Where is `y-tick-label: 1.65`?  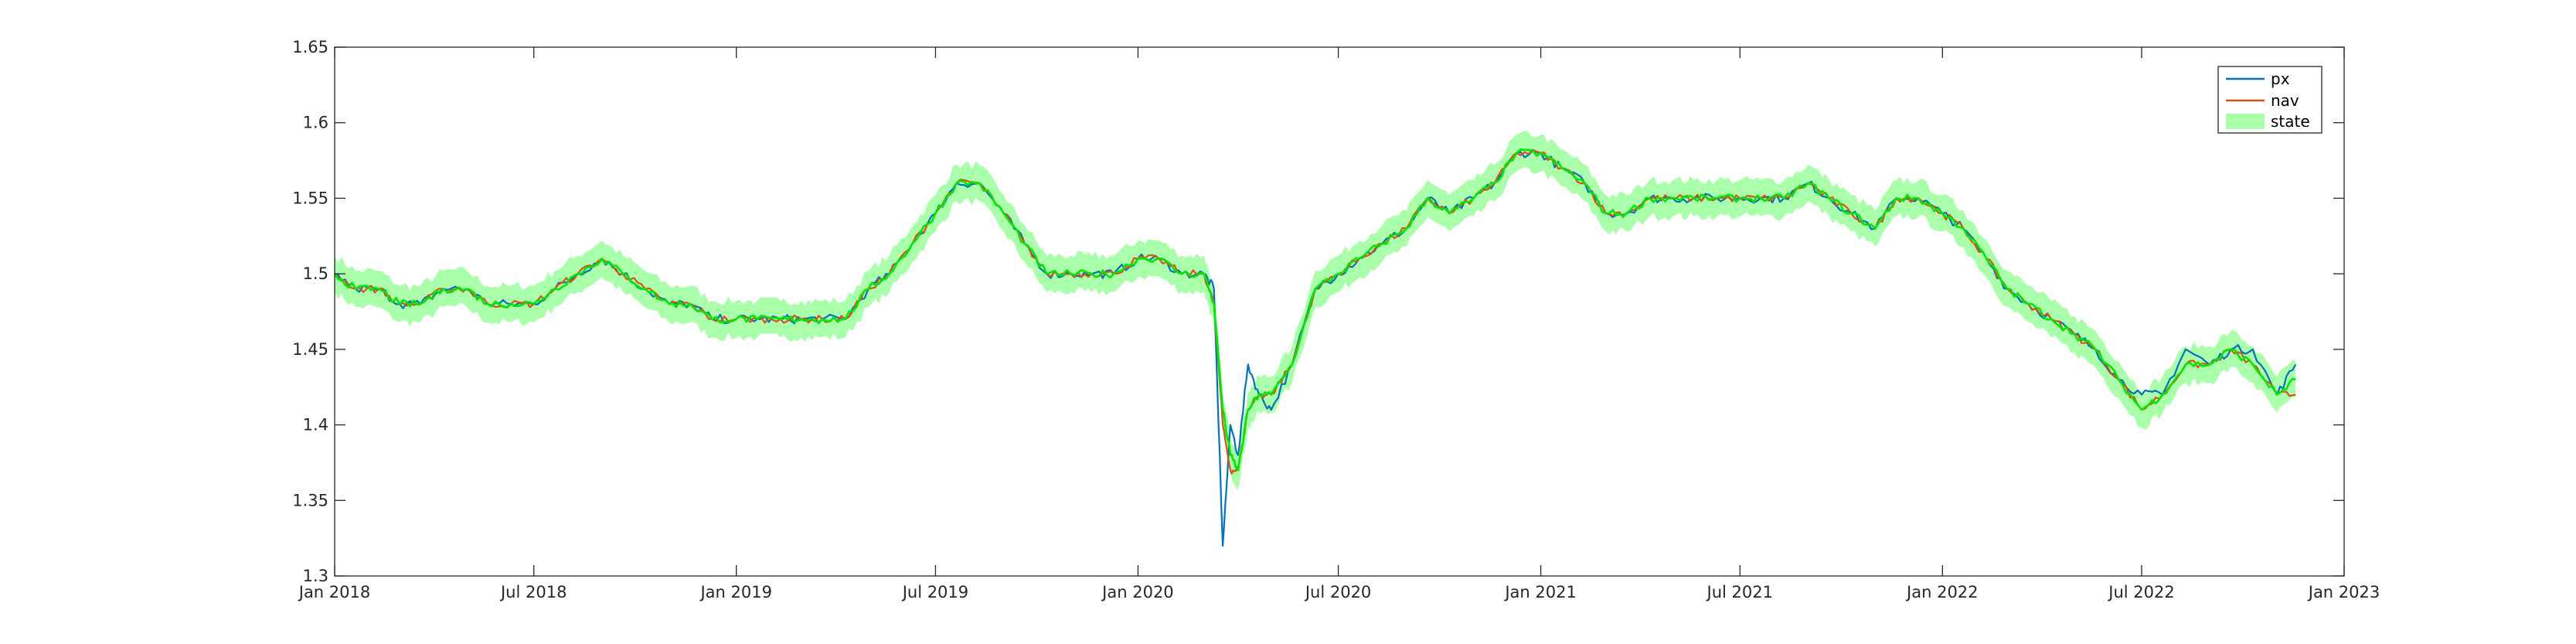 y-tick-label: 1.65 is located at coordinates (310, 47).